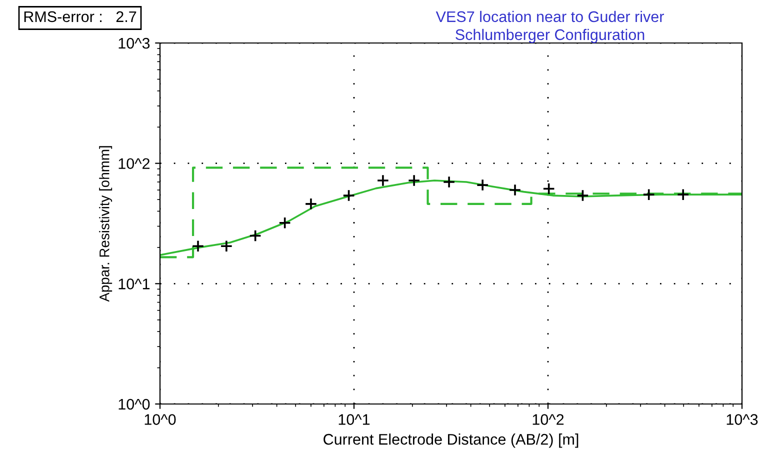 The width and height of the screenshot is (769, 459). What do you see at coordinates (354, 419) in the screenshot?
I see `x-tick-label: 10^1` at bounding box center [354, 419].